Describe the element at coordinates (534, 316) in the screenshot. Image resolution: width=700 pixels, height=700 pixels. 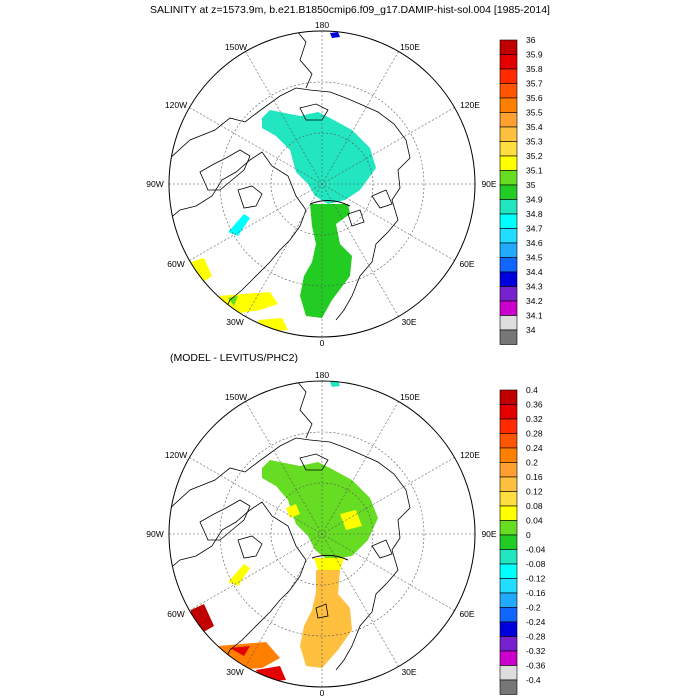
I see `colorbar-label: 34.1` at that location.